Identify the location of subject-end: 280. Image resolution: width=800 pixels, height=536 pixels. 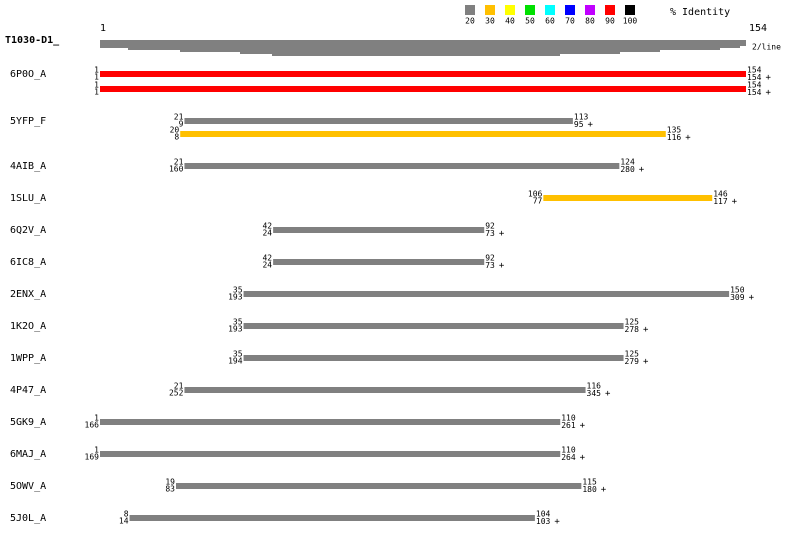
(627, 169).